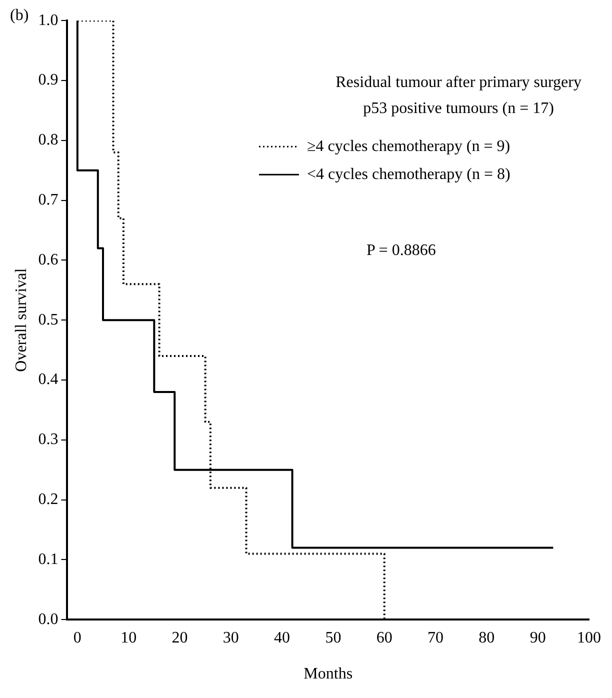 The width and height of the screenshot is (612, 698). What do you see at coordinates (333, 637) in the screenshot?
I see `x-tick-label: 50` at bounding box center [333, 637].